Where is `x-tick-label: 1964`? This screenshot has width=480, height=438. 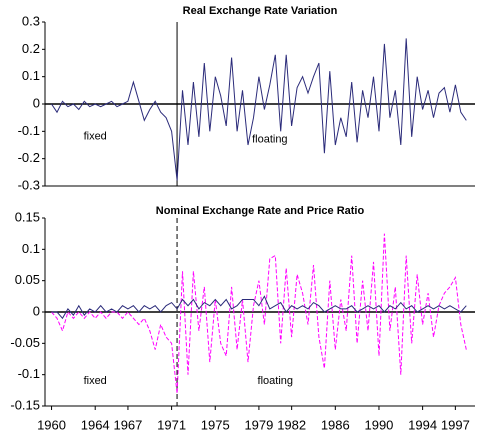 x-tick-label: 1964 is located at coordinates (95, 424).